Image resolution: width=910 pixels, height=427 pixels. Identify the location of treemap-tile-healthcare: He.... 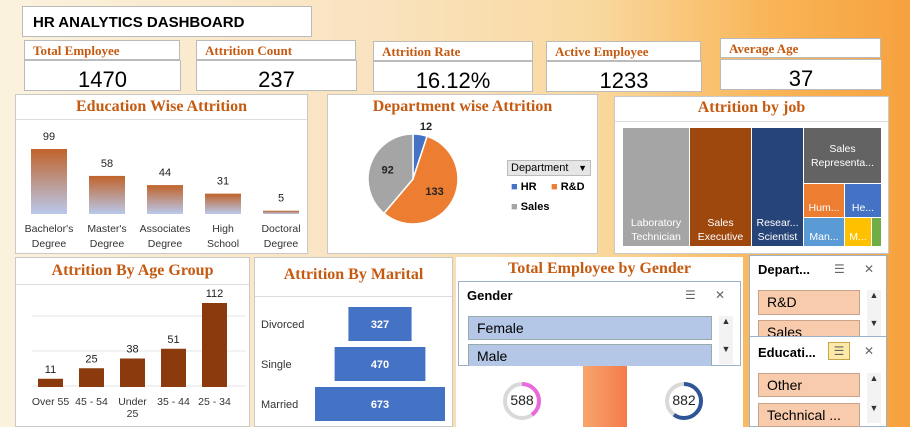
(863, 200).